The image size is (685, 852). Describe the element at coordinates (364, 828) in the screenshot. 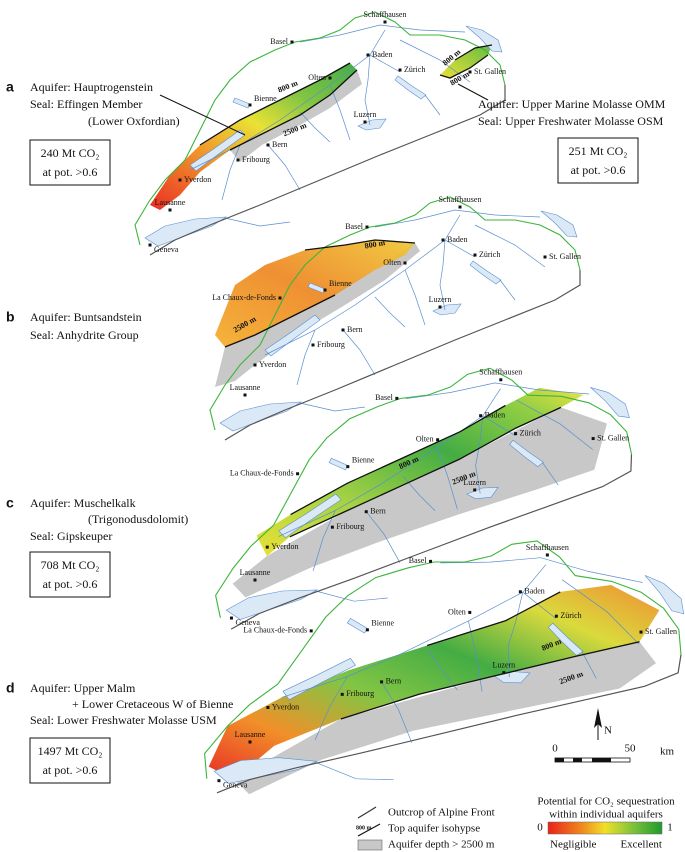

I see `legend-isohypse-sample: 800 m` at that location.